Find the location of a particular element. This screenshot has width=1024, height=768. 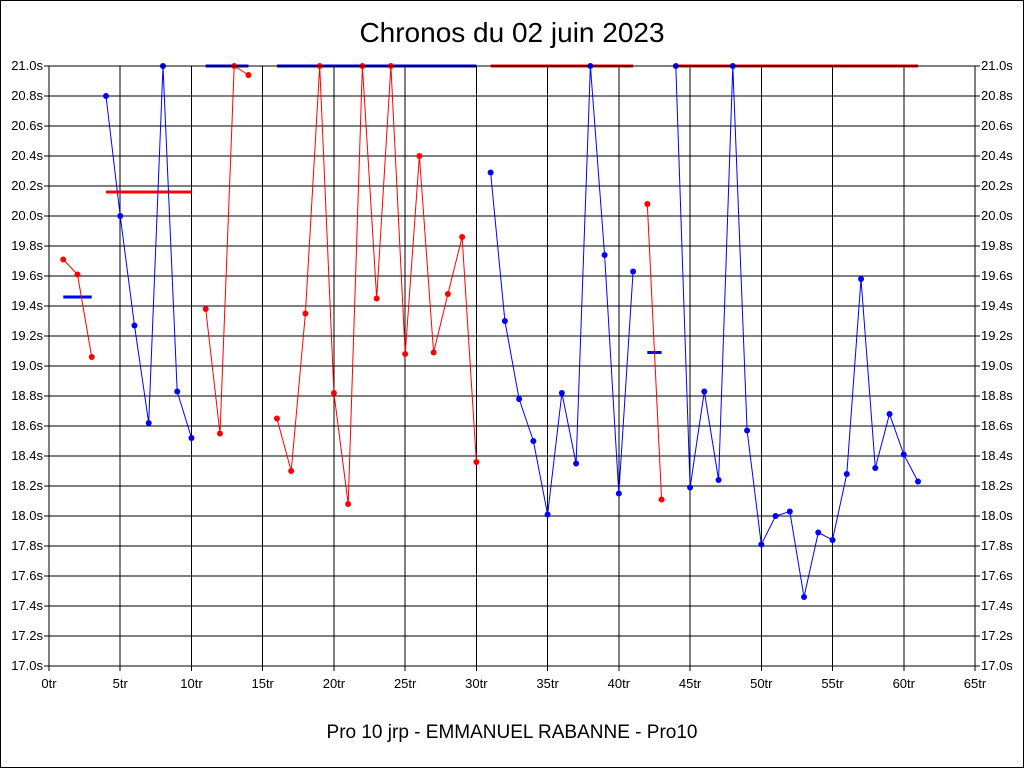

y-tick-label-right: 20.8s is located at coordinates (997, 95).